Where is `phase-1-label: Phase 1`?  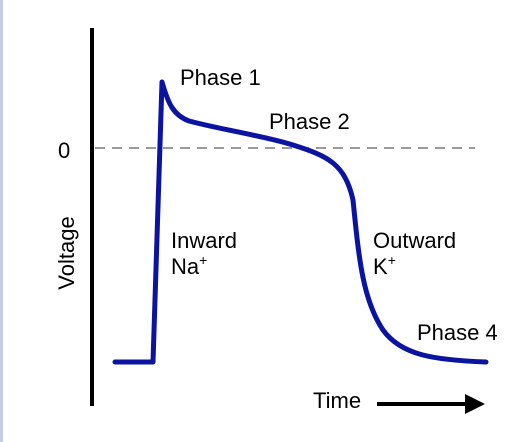
phase-1-label: Phase 1 is located at coordinates (220, 77).